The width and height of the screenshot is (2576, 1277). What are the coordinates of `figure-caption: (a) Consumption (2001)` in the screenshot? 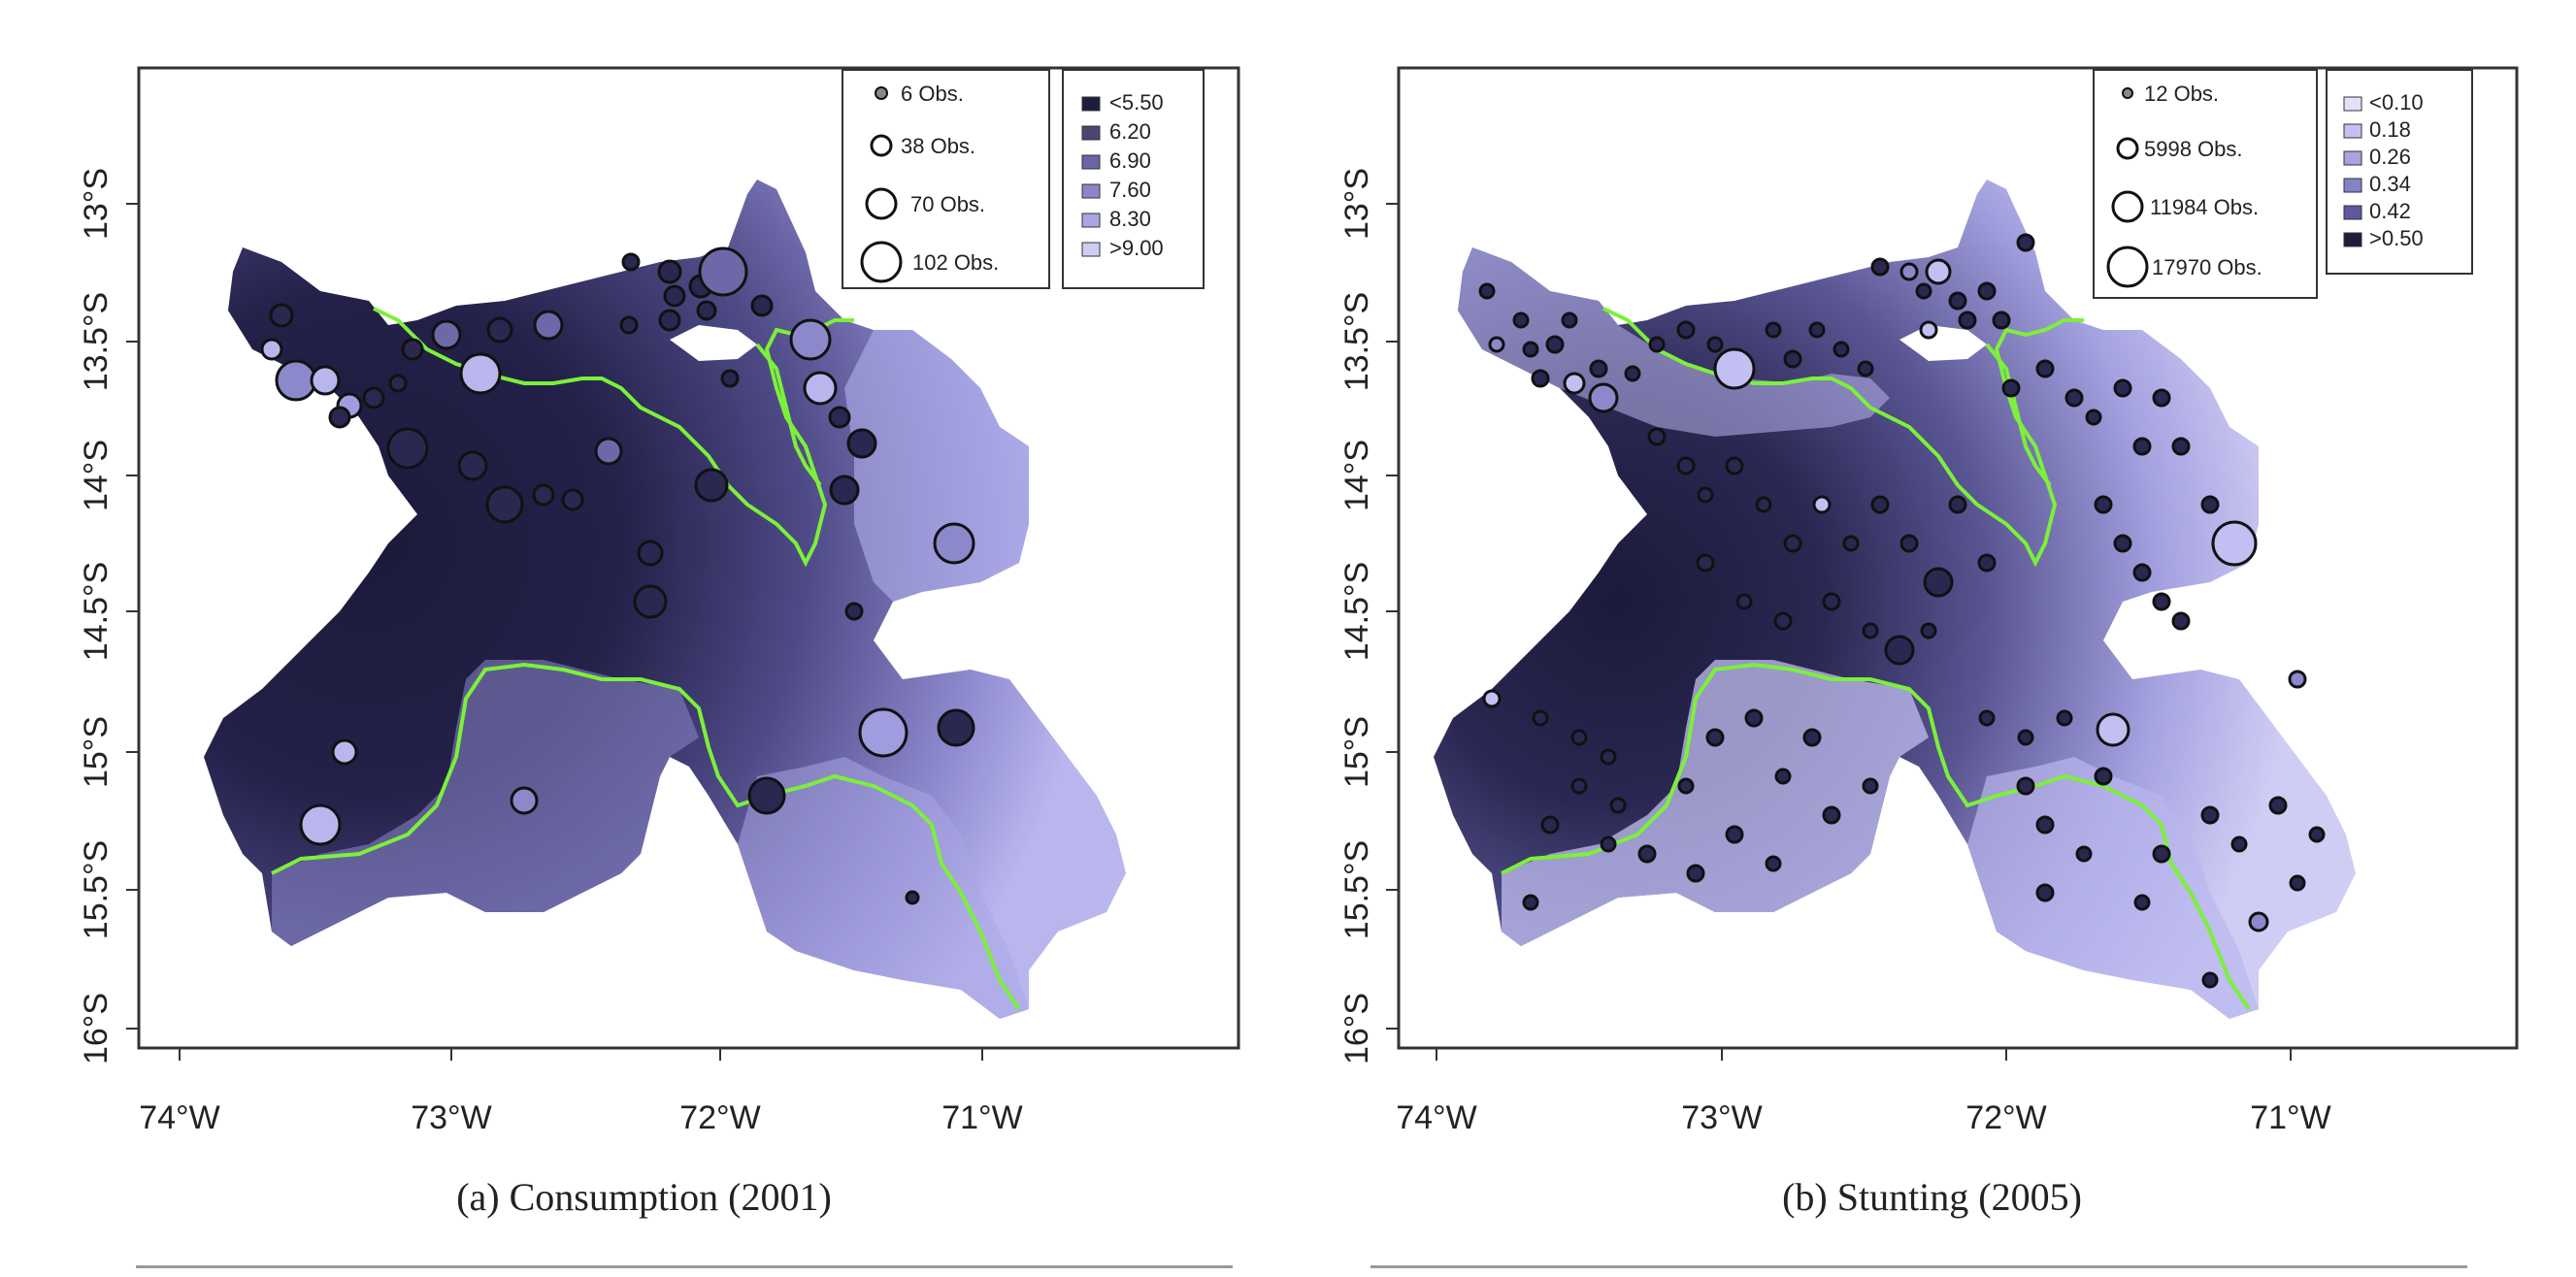 It's located at (644, 1197).